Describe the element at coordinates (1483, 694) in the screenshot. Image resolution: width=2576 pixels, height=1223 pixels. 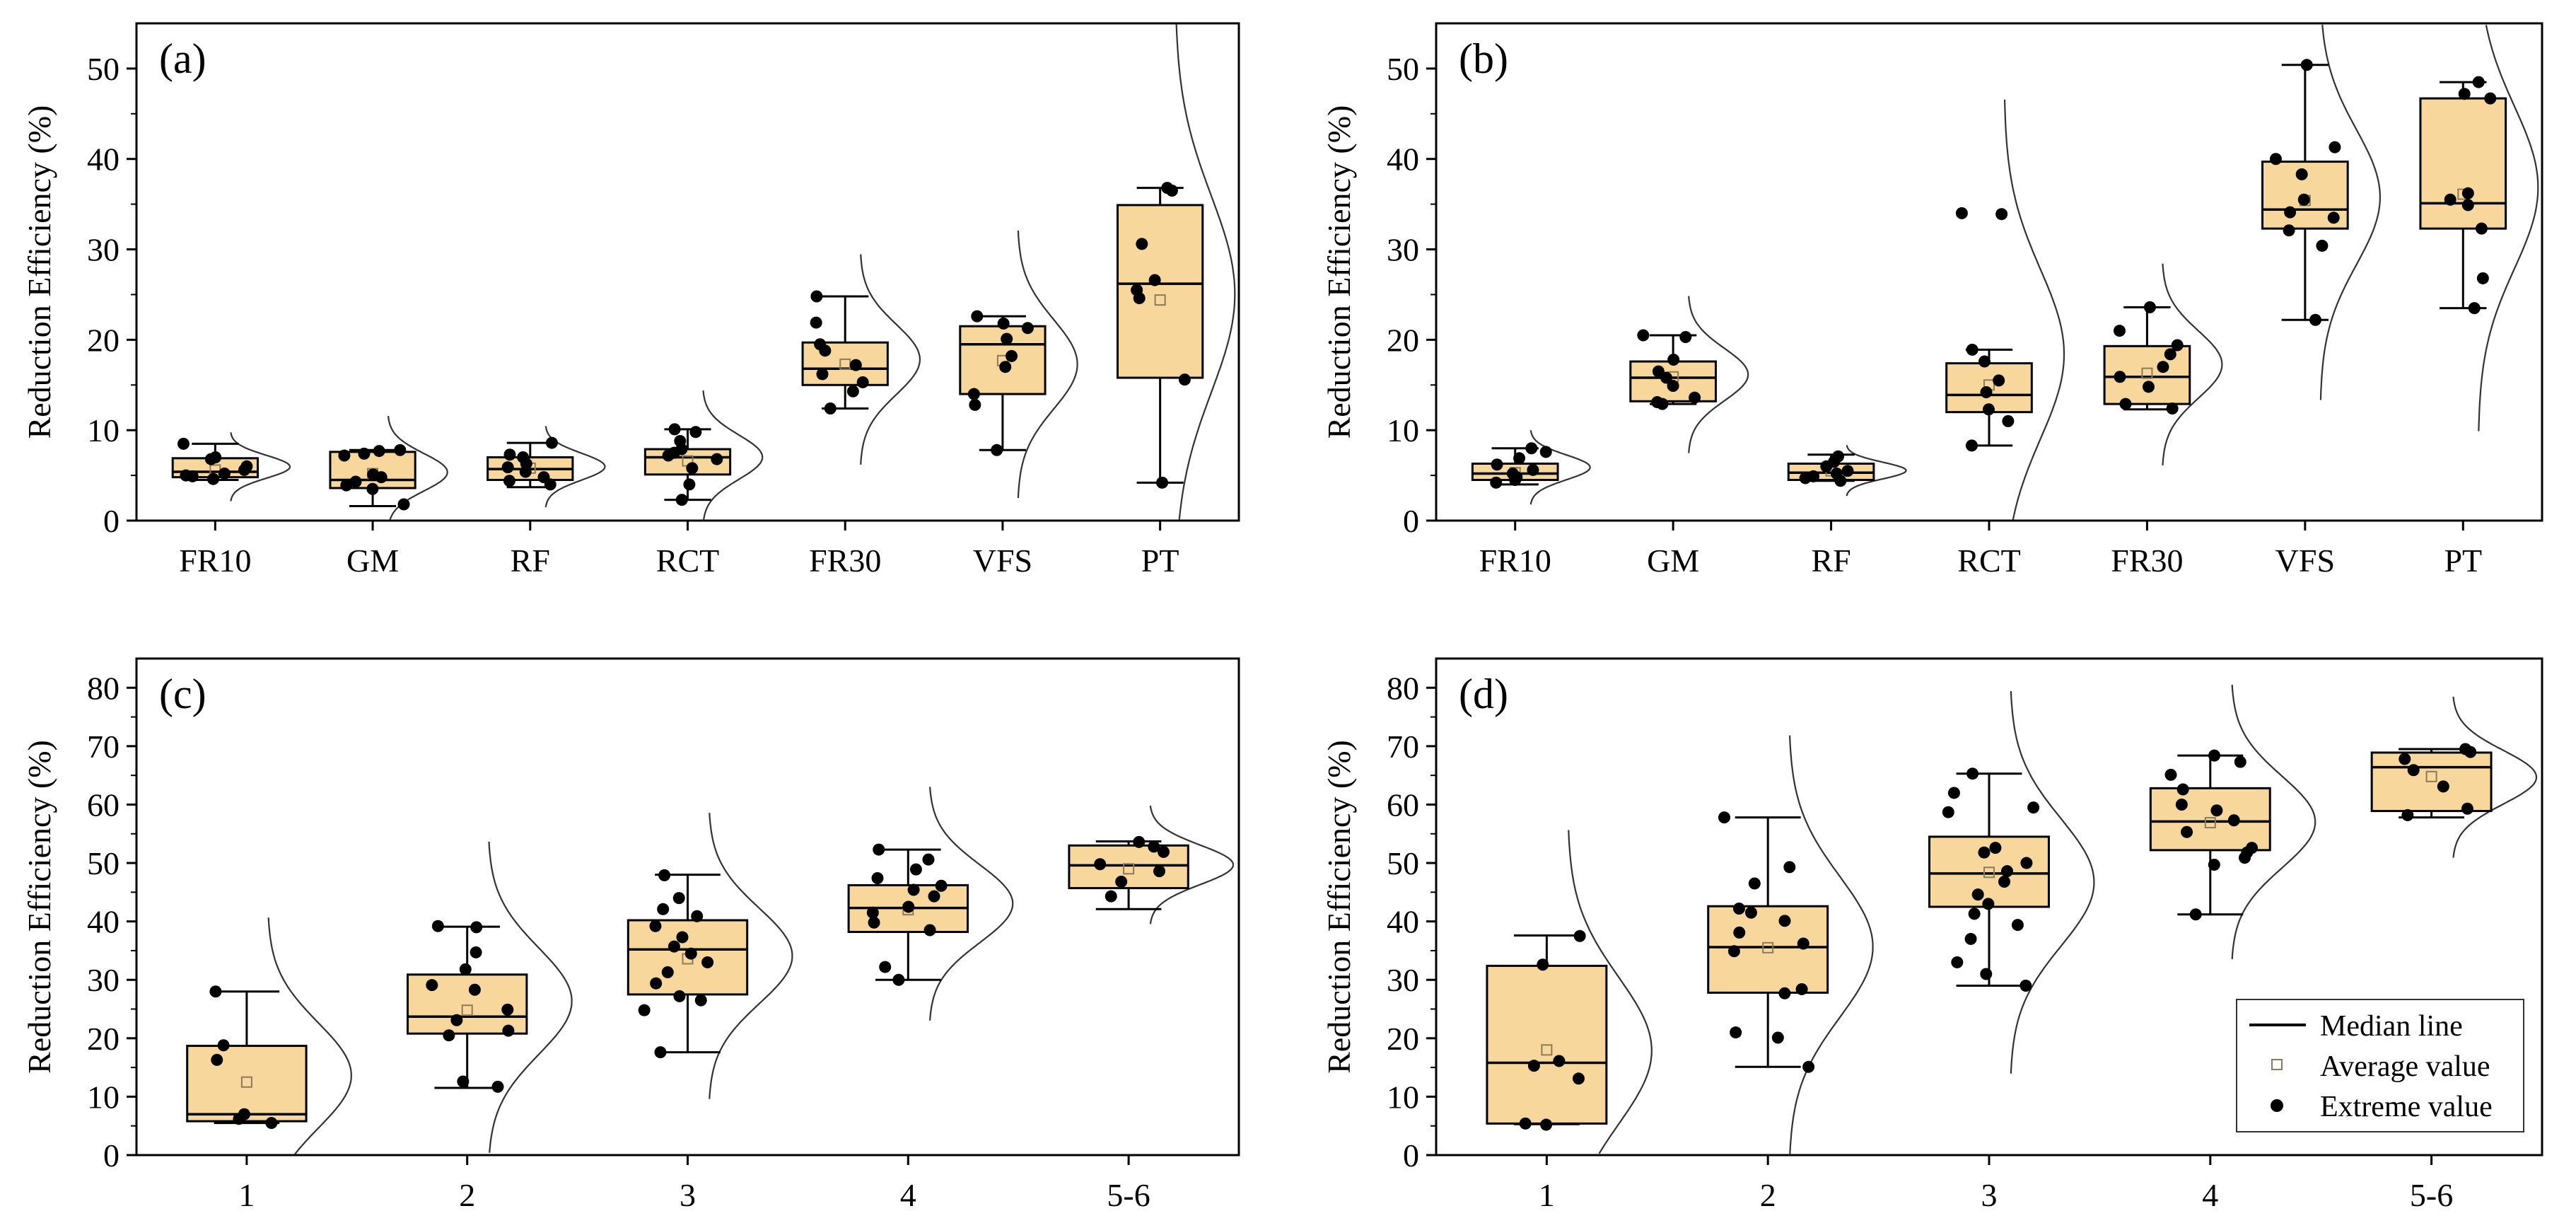
I see `panel-letter: (d)` at that location.